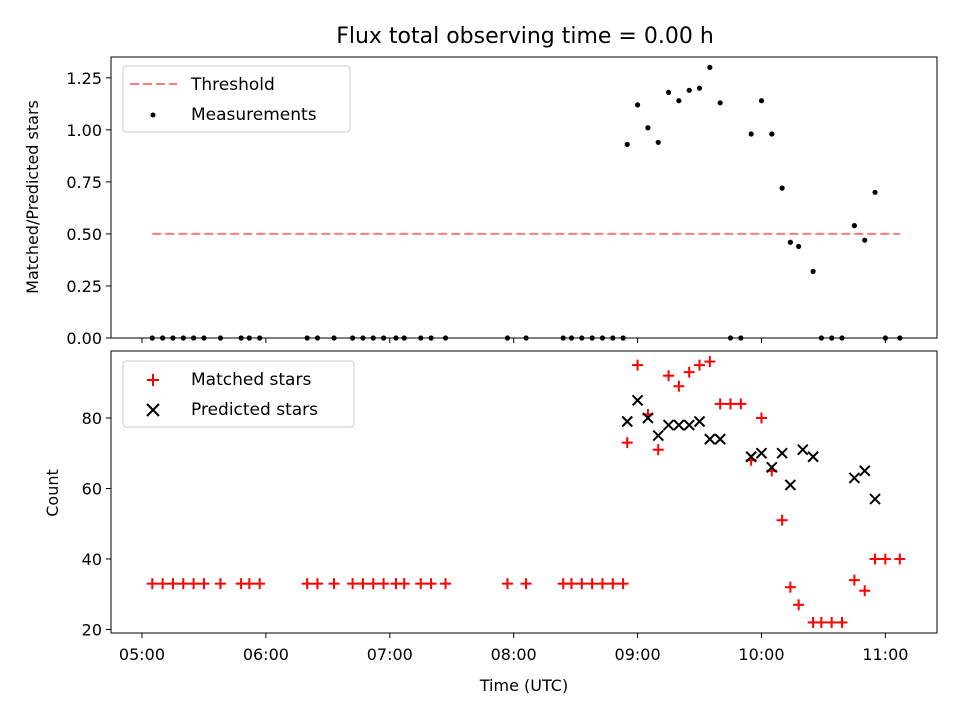  I want to click on bottom-y-ticks: 20 40 60 80, so click(96, 524).